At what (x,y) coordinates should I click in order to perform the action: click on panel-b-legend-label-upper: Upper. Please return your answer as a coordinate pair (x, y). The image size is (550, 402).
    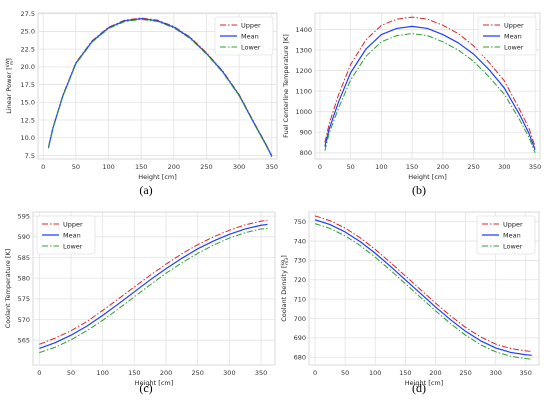
    Looking at the image, I should click on (514, 25).